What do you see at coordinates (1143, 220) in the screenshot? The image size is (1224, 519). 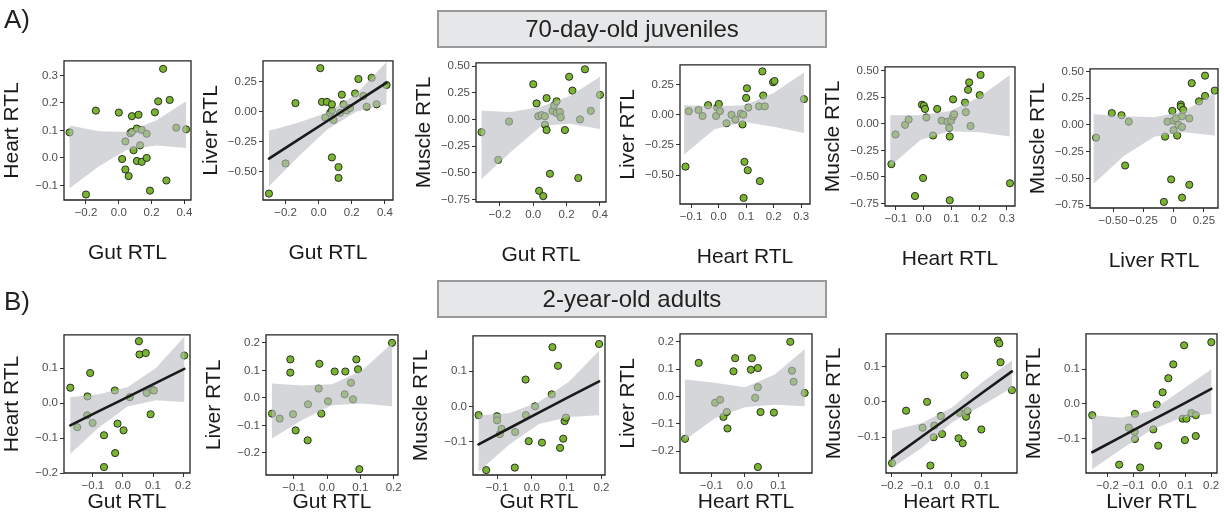 I see `x-tick-label: −0.25` at bounding box center [1143, 220].